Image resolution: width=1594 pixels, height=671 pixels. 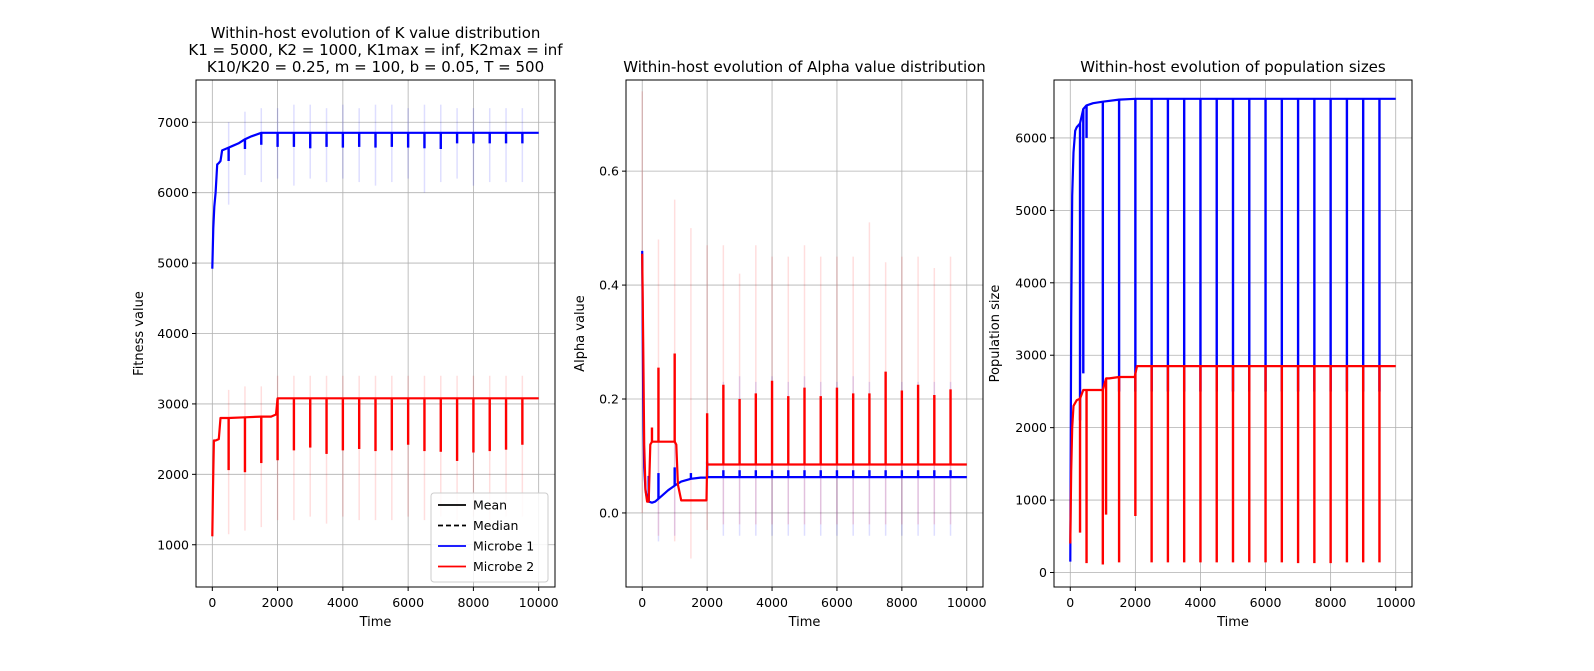 What do you see at coordinates (1043, 572) in the screenshot?
I see `y-tick-label: 0` at bounding box center [1043, 572].